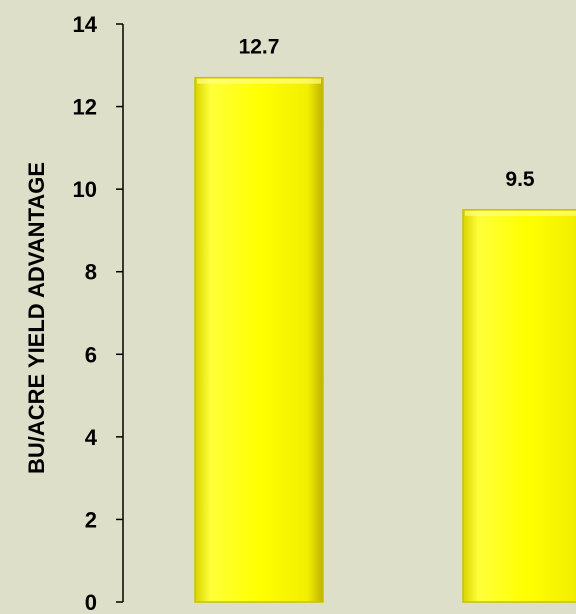 The image size is (576, 614). I want to click on bar-value-label: 12.7, so click(259, 47).